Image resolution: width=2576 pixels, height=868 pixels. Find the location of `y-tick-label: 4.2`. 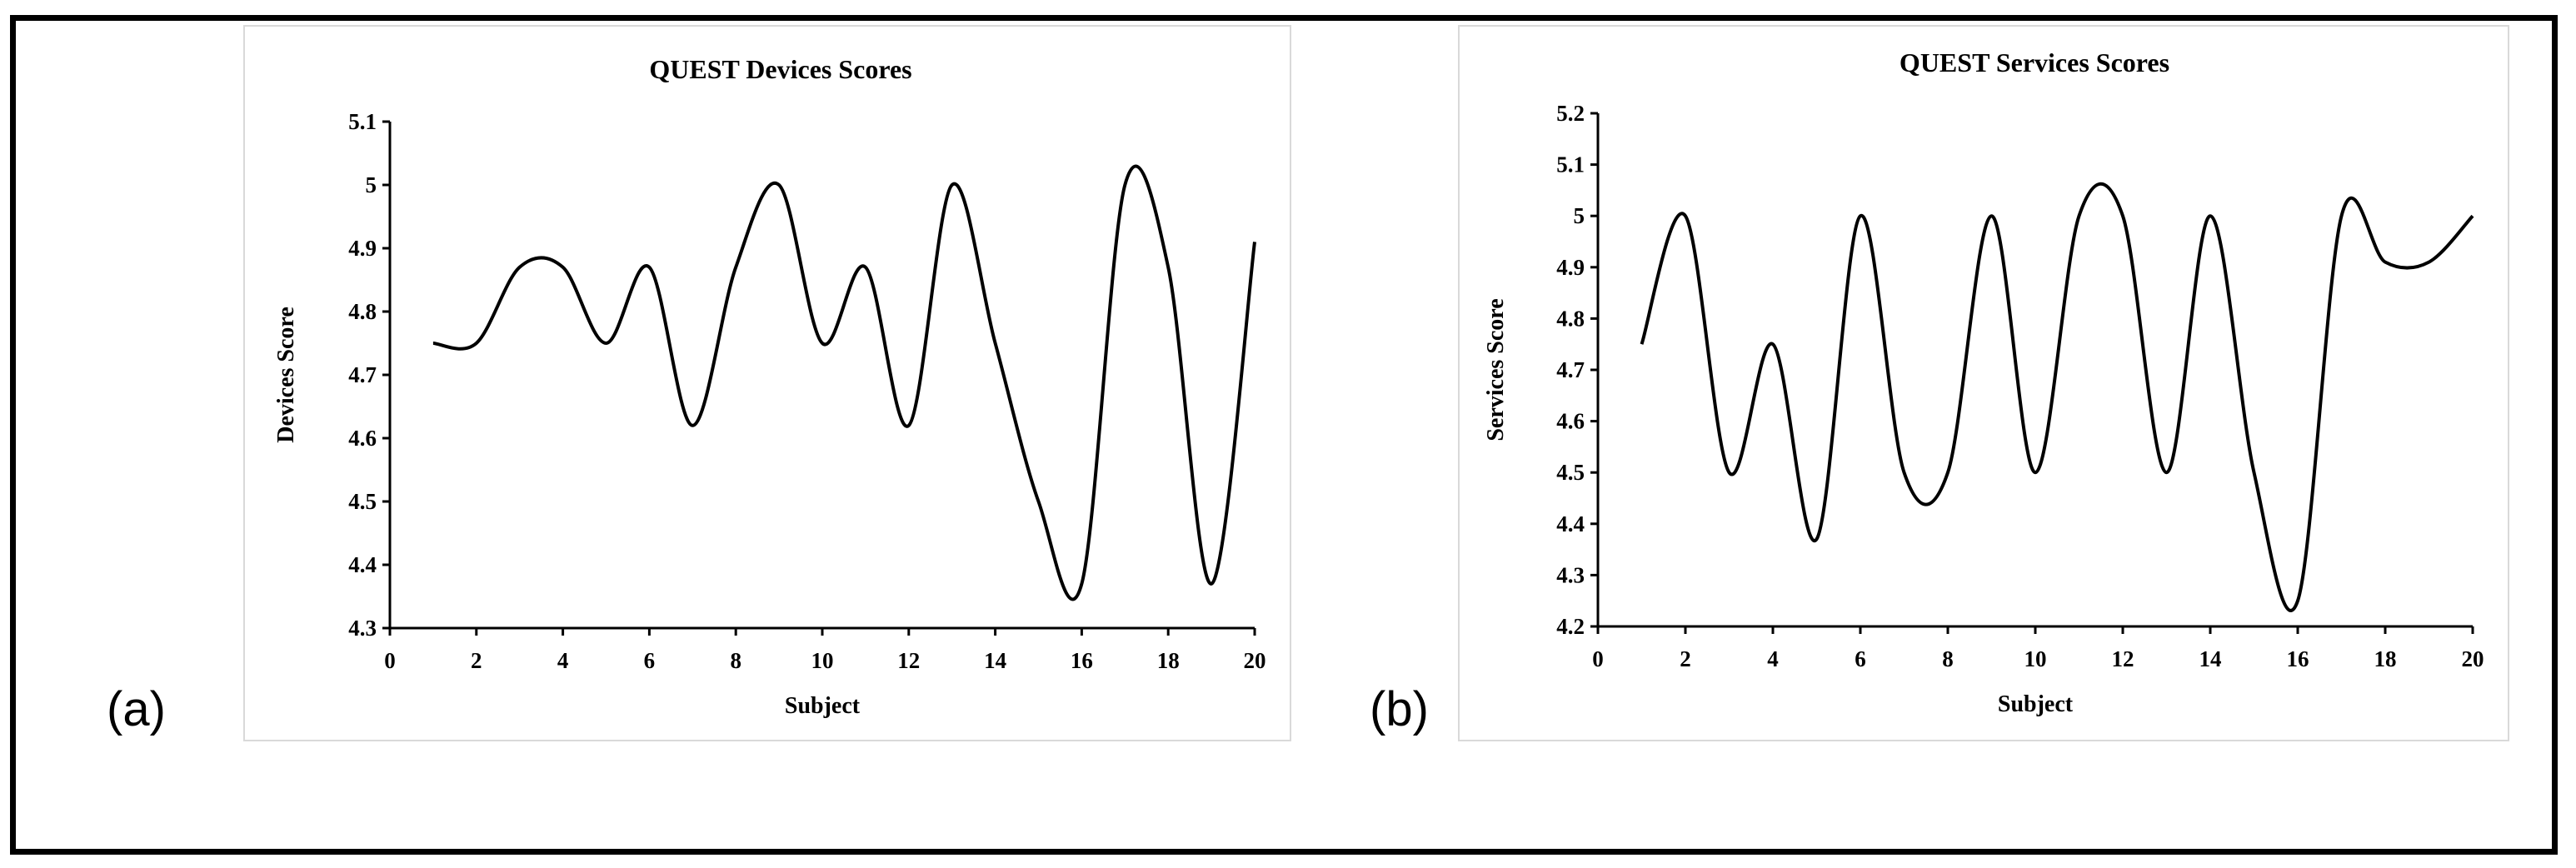

y-tick-label: 4.2 is located at coordinates (1570, 626).